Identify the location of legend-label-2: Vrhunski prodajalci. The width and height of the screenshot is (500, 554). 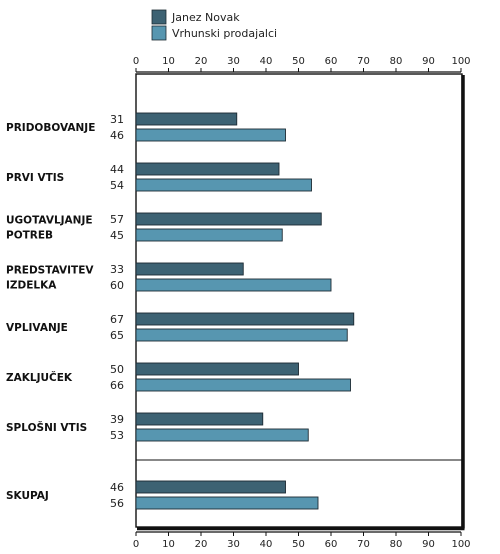
(224, 33).